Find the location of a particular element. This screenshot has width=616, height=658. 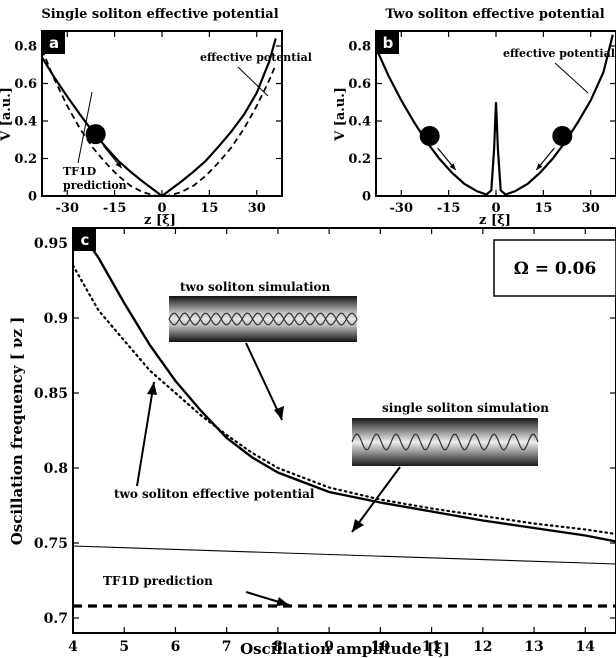

panel-c-xtick-label: 4 is located at coordinates (73, 647).